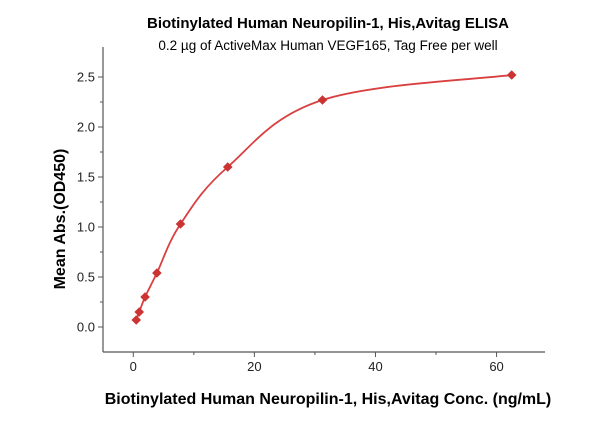 Image resolution: width=600 pixels, height=421 pixels. I want to click on y-tick-label: 0.0, so click(86, 327).